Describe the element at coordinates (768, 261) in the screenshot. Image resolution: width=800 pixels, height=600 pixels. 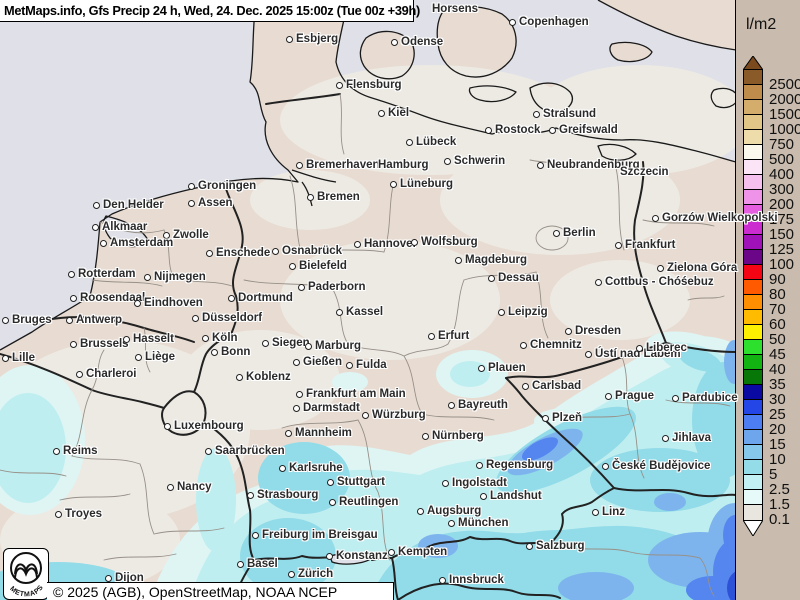
I see `legend-level: 100` at that location.